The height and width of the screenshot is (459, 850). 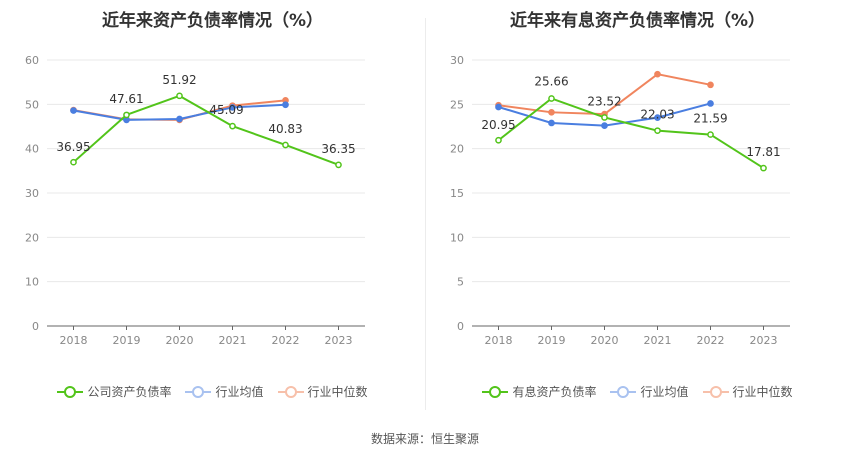 I want to click on y-tick-label: 15, so click(x=457, y=193).